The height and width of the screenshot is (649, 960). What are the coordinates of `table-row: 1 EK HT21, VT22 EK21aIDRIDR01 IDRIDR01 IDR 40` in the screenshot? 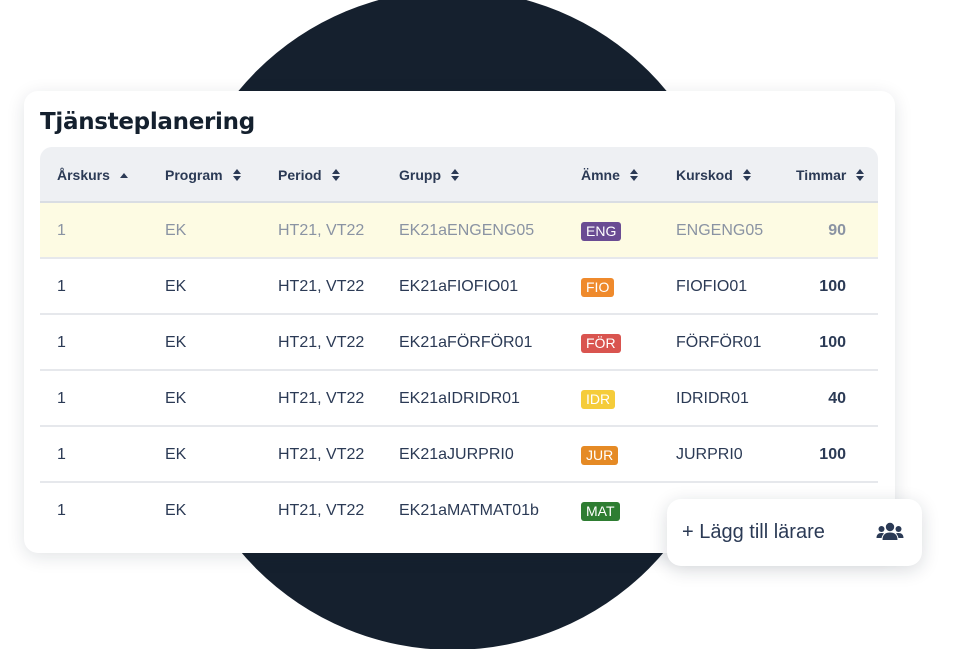 It's located at (459, 399).